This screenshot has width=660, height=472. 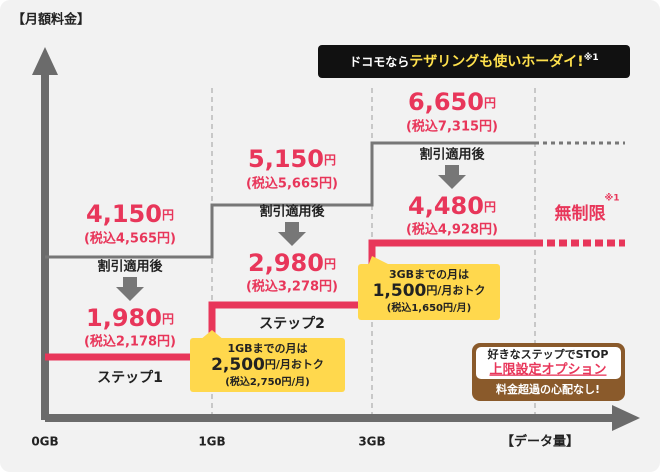 I want to click on option-name: 上限設定オプション, so click(x=547, y=370).